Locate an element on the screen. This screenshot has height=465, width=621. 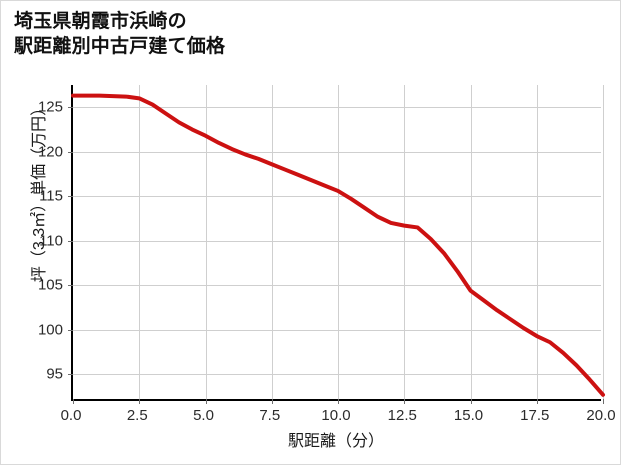
y-tick-label: 120 is located at coordinates (50, 152).